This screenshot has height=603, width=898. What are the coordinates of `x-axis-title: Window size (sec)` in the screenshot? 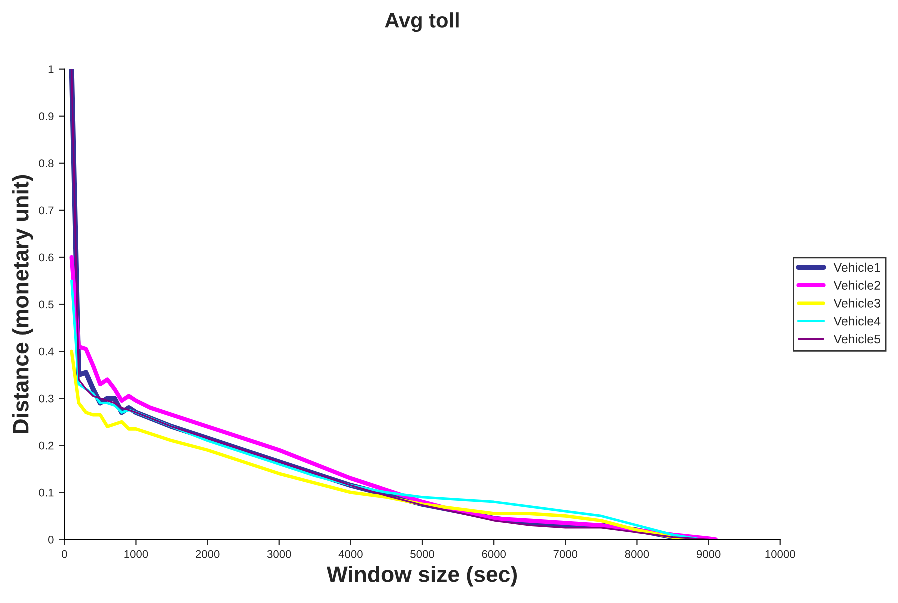 It's located at (422, 576).